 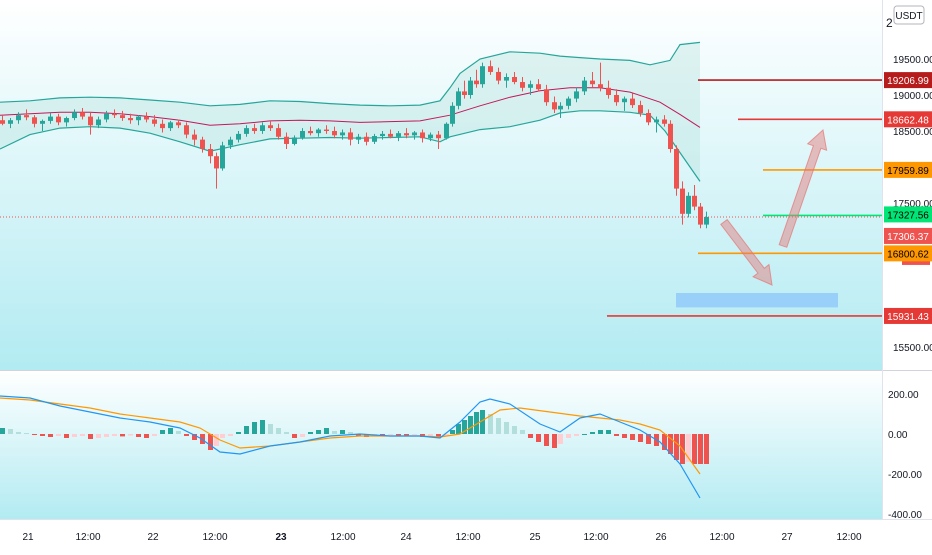 I want to click on price-axis-tick: 17500.00, so click(x=912, y=204).